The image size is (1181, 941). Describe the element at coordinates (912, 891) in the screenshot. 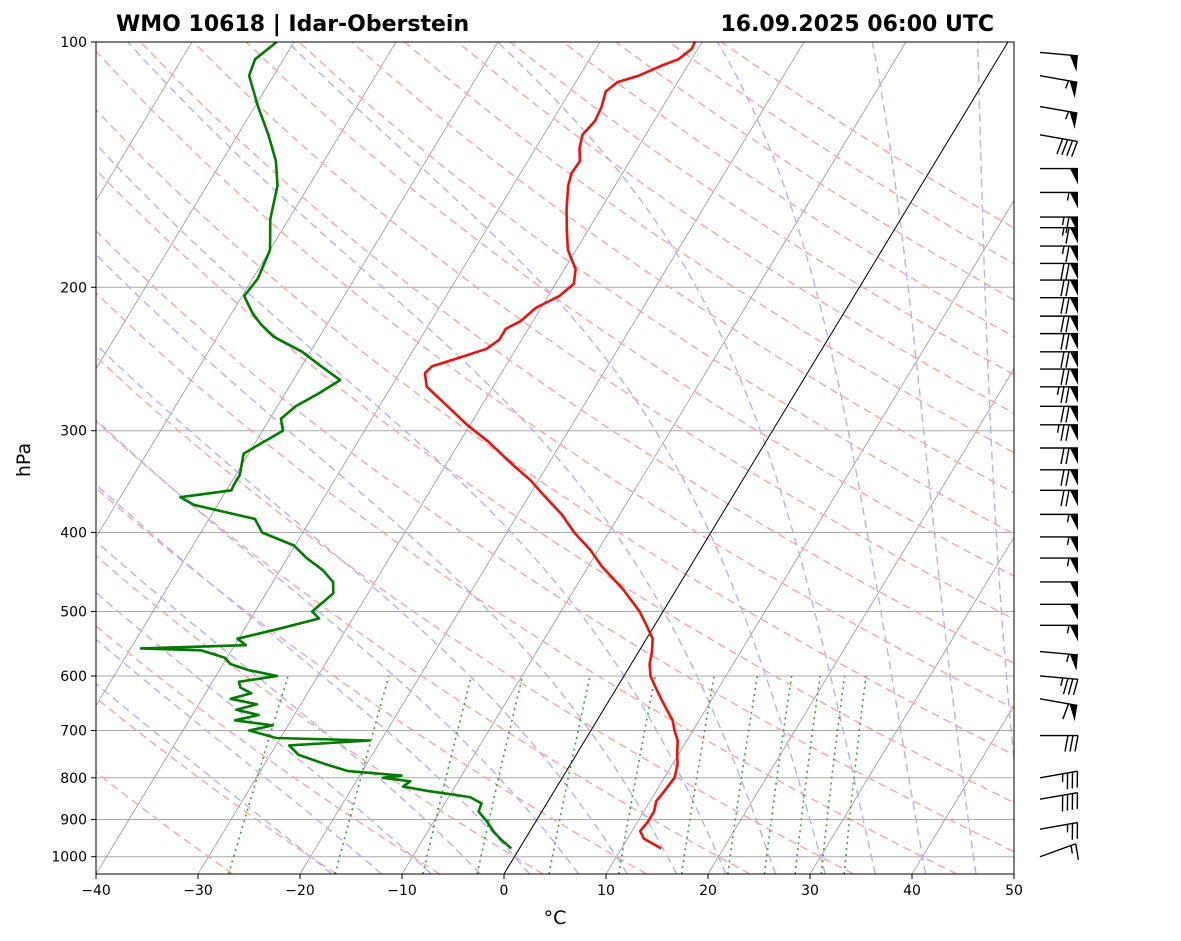

I see `x-tick-label: 40` at that location.